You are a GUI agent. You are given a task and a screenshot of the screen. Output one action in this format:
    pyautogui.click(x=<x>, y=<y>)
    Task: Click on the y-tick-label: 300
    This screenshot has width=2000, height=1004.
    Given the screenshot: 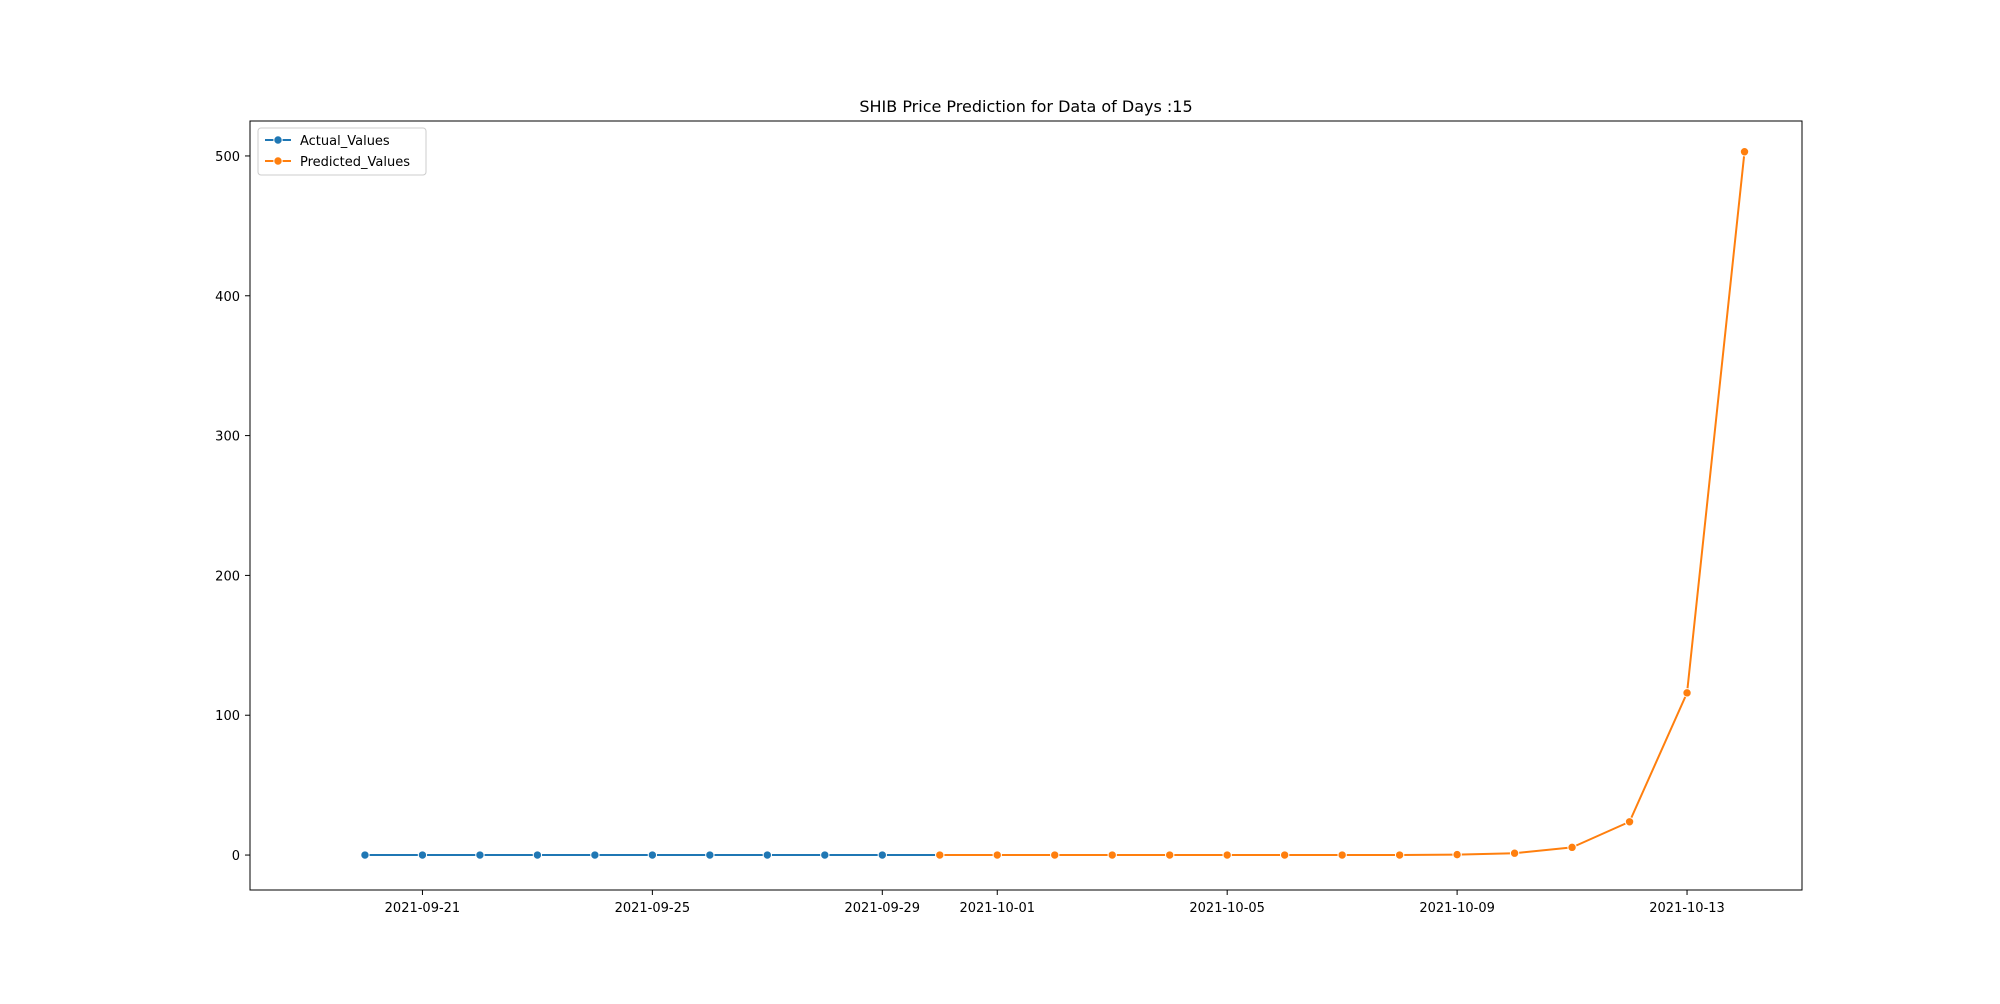 What is the action you would take?
    pyautogui.click(x=227, y=437)
    